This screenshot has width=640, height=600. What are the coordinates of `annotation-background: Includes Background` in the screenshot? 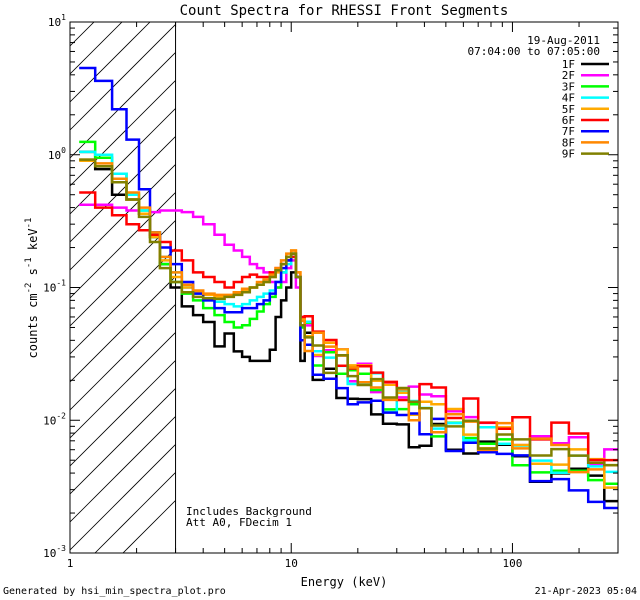 It's located at (249, 511).